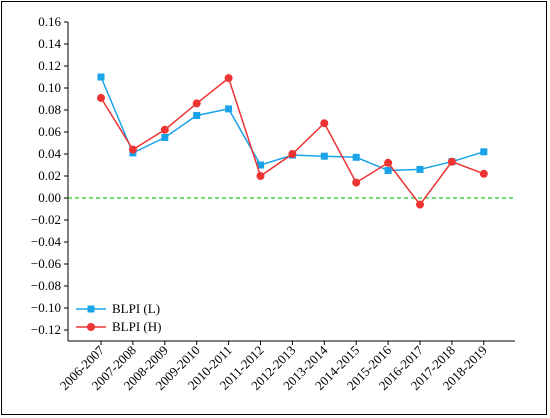 This screenshot has height=418, width=550. Describe the element at coordinates (49, 65) in the screenshot. I see `y-tick-label: 0.12` at that location.